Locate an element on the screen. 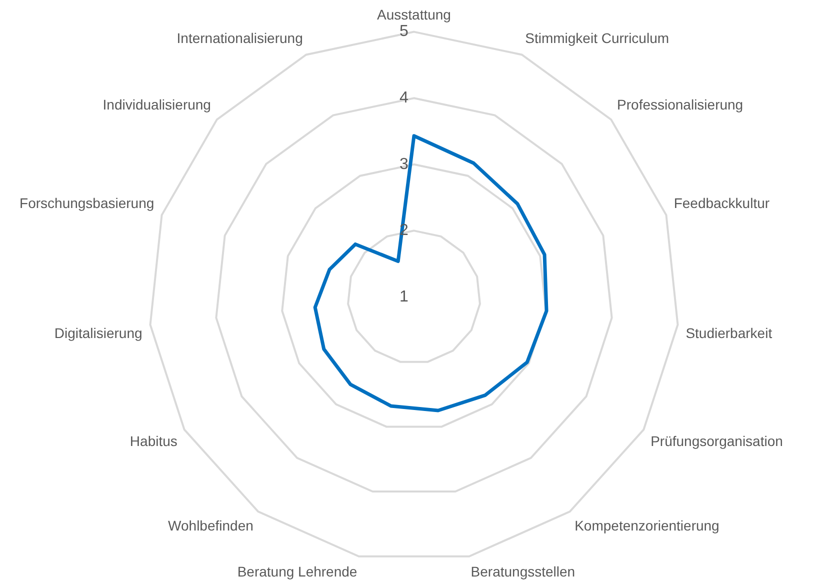 This screenshot has width=820, height=586. spoke-label: Digitalisierung is located at coordinates (98, 332).